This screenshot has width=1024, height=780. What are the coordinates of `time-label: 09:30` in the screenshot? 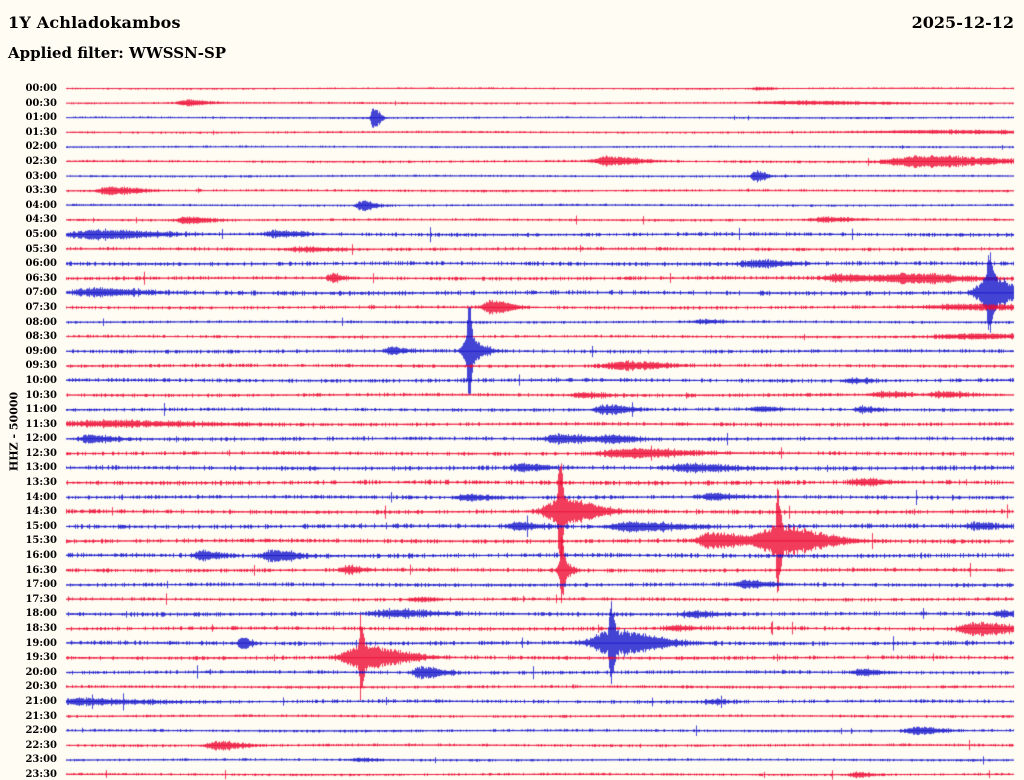 It's located at (41, 366).